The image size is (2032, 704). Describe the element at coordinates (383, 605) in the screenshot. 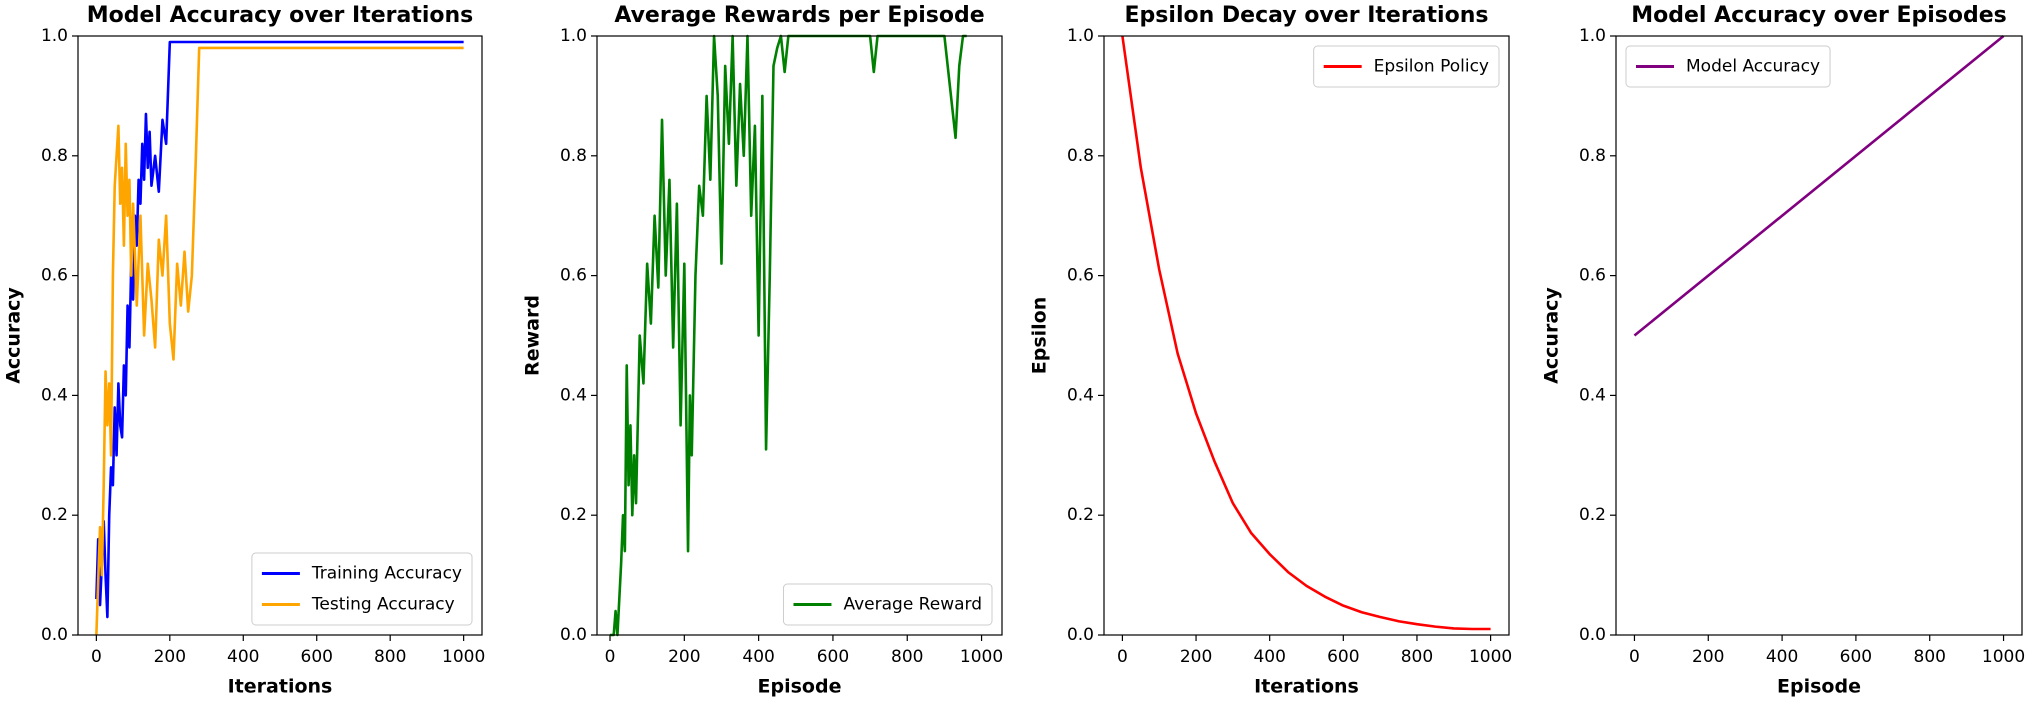

I see `legend-label: Testing Accuracy` at that location.